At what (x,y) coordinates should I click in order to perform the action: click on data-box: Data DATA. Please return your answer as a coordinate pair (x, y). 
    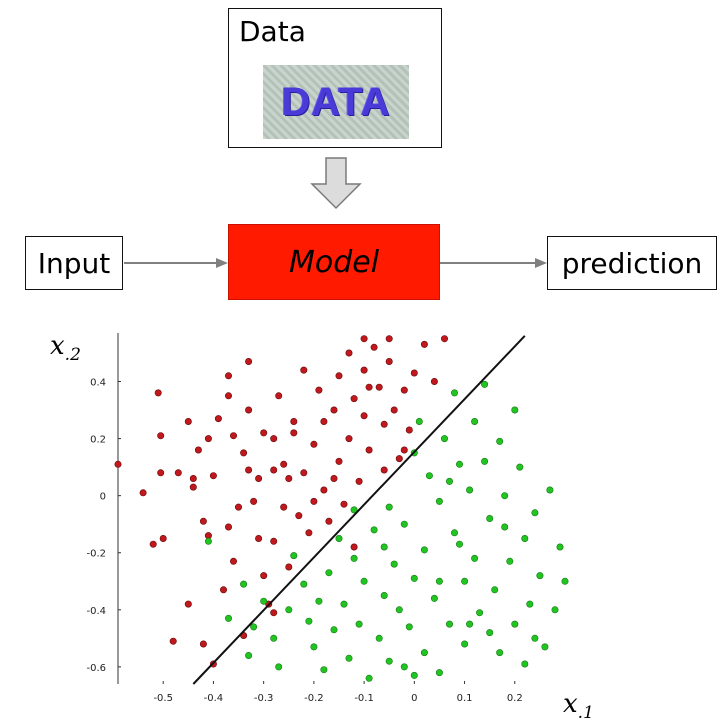
    Looking at the image, I should click on (335, 78).